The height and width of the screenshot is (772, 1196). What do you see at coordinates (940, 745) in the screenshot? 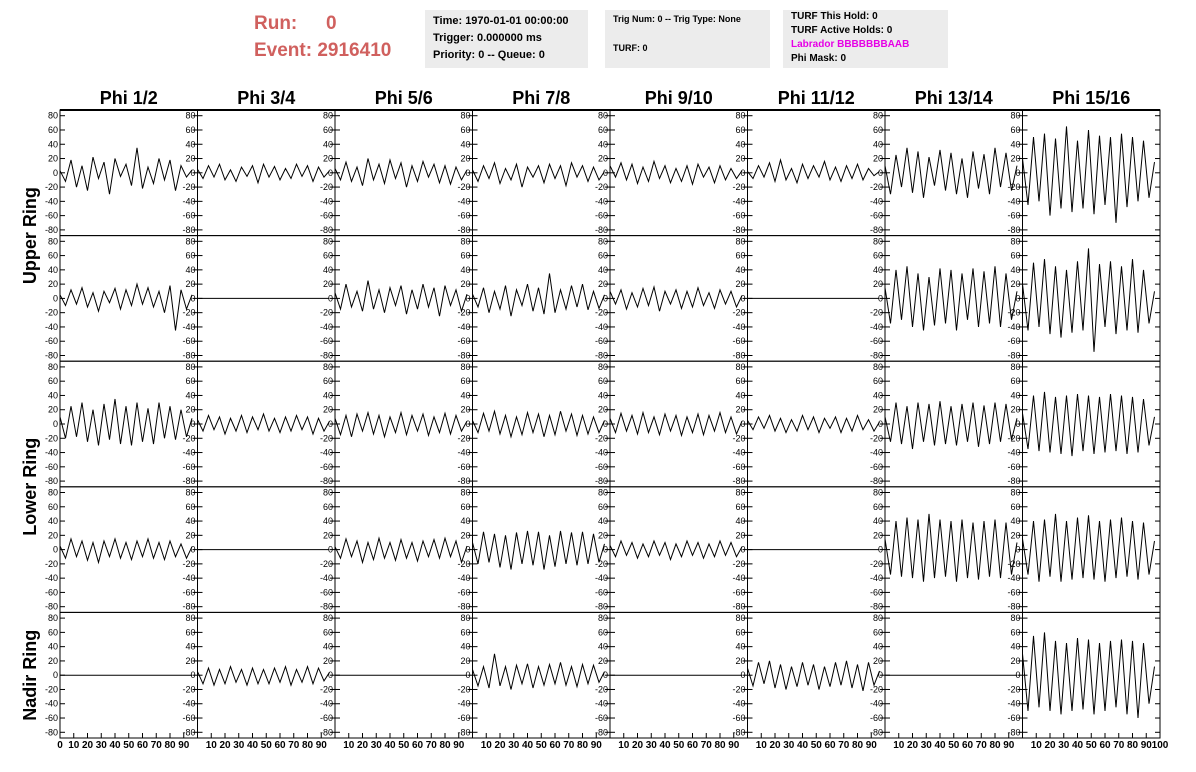
I see `x-tick-label: 40` at bounding box center [940, 745].